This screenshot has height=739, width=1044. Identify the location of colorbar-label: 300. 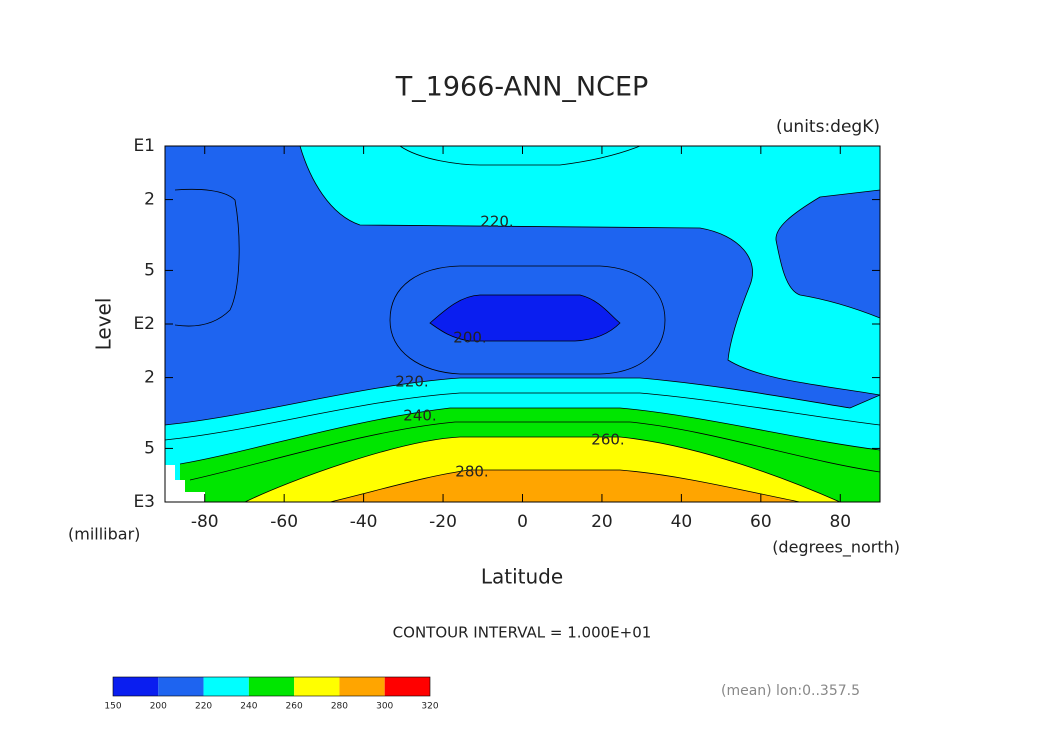
(384, 707).